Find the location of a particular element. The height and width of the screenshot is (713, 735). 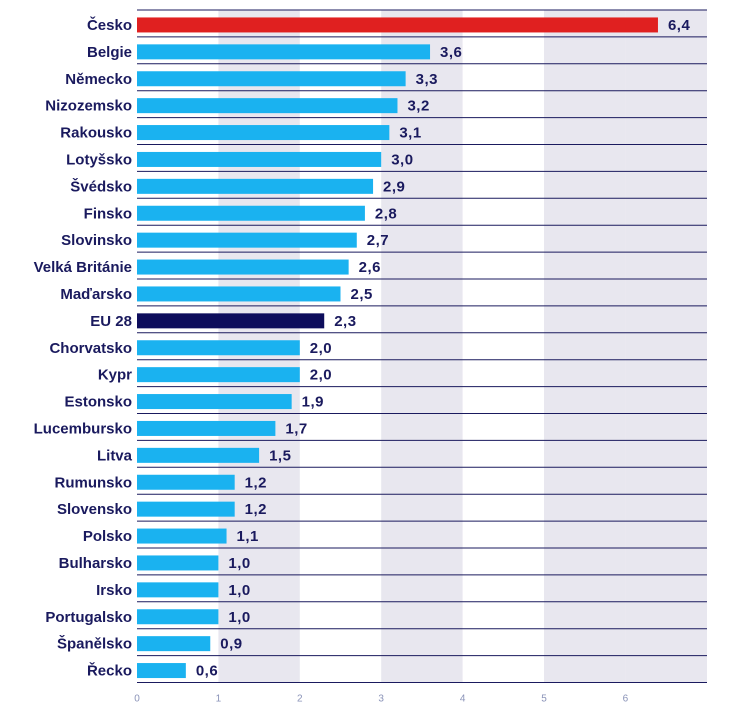

tick-label: 5 is located at coordinates (544, 699).